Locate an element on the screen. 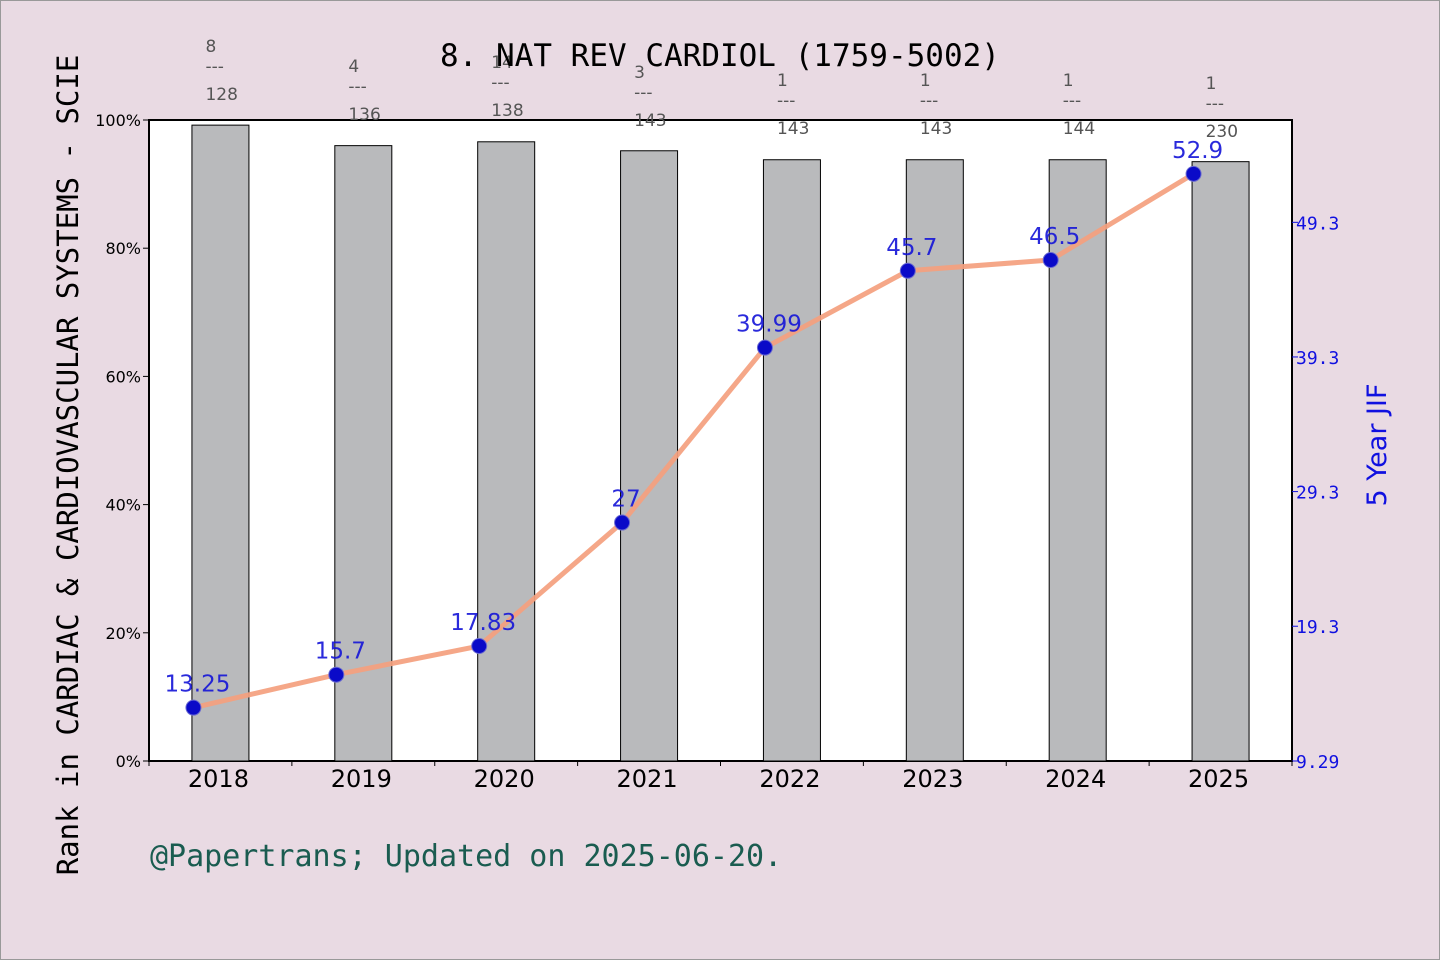 The width and height of the screenshot is (1440, 960). jif-point-label: 46.5 is located at coordinates (1054, 237).